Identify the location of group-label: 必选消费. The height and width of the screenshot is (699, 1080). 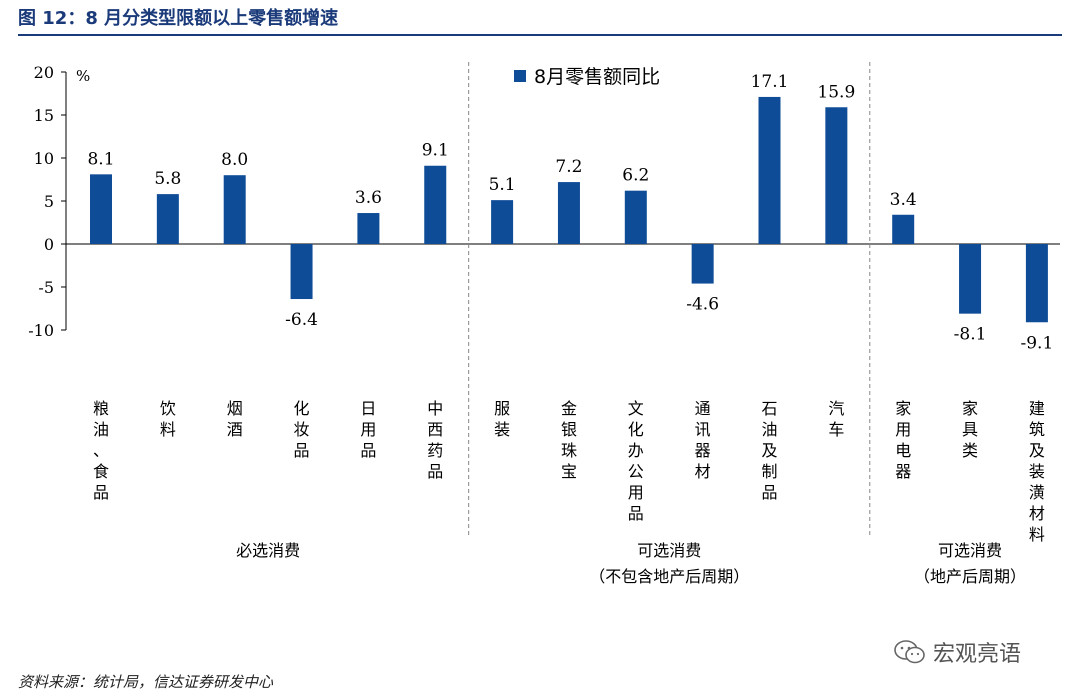
(268, 550).